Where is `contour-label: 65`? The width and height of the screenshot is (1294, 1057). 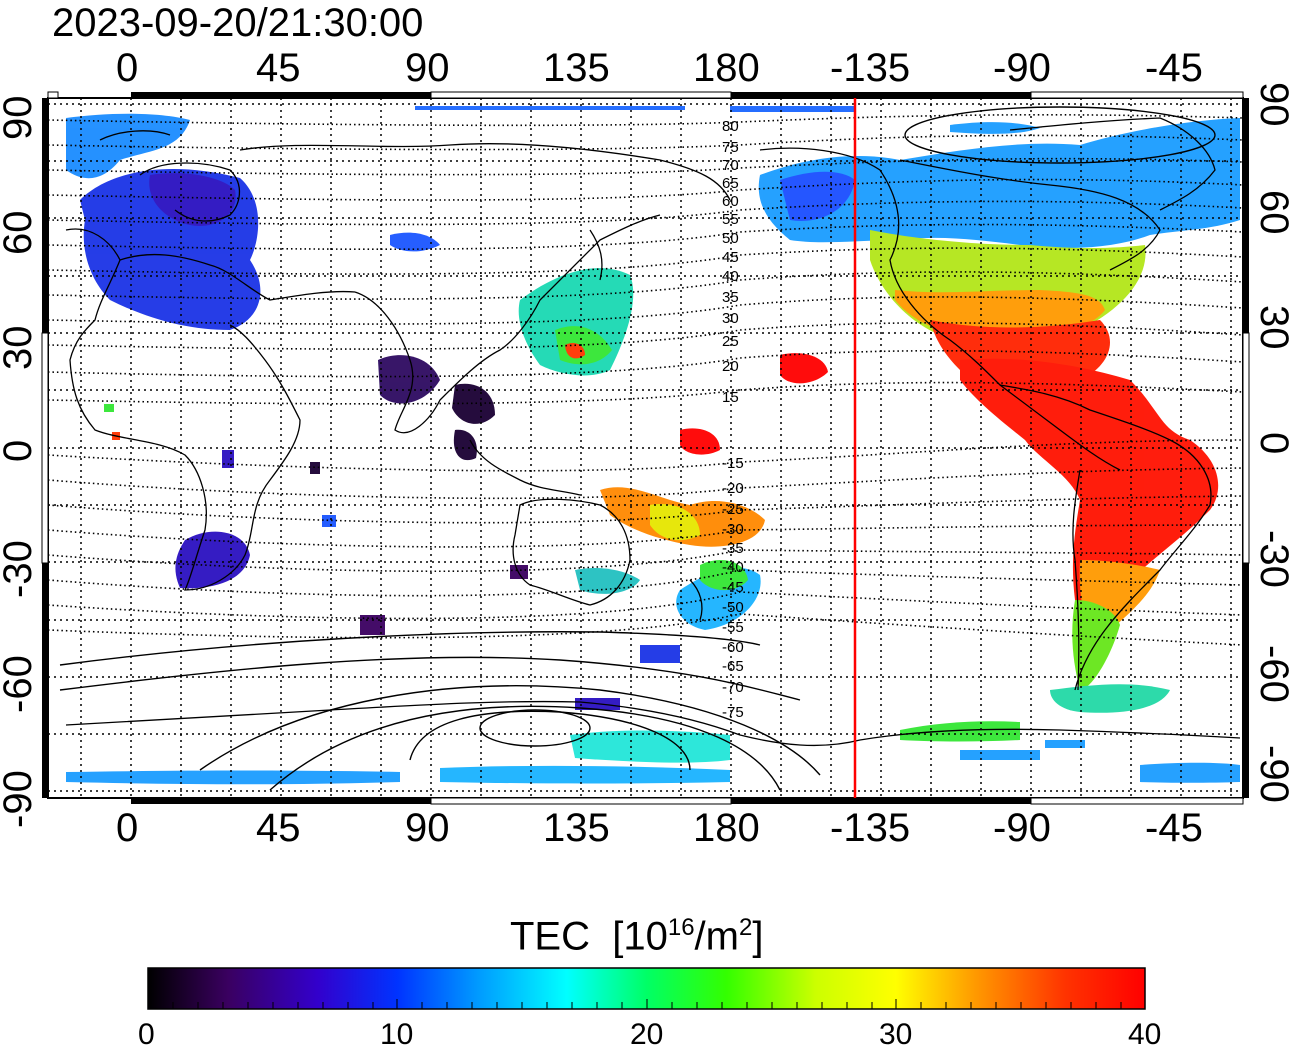 contour-label: 65 is located at coordinates (730, 183).